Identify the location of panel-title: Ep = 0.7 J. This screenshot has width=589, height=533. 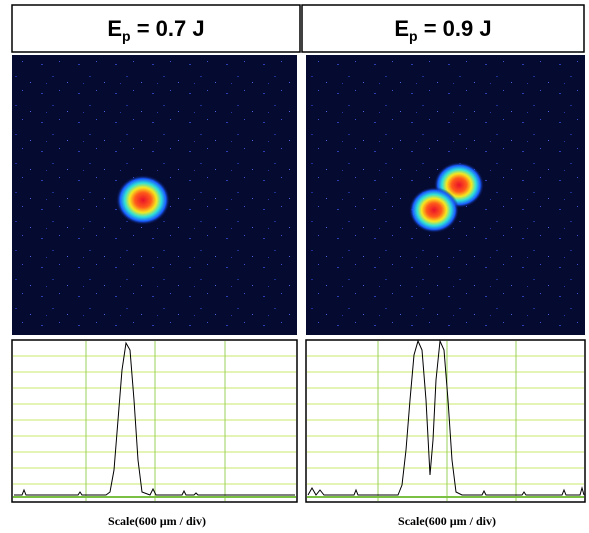
(155, 30).